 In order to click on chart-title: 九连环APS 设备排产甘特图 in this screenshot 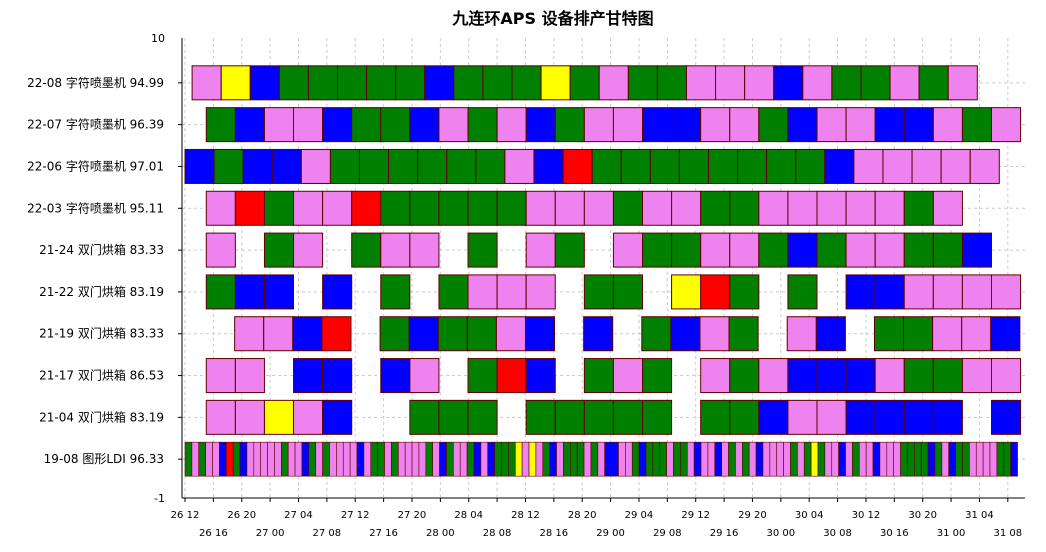, I will do `click(552, 18)`.